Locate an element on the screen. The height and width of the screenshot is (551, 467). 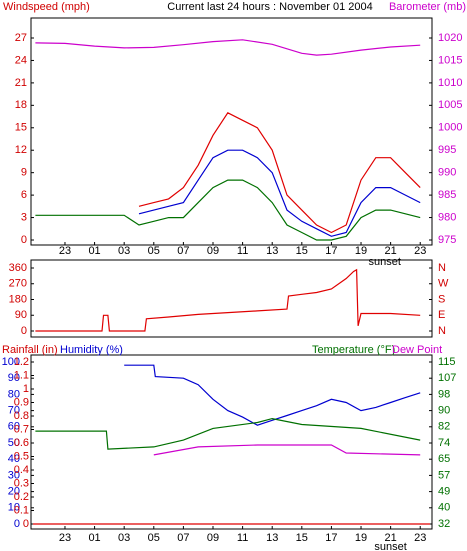
y2-tick-label: 1010 is located at coordinates (450, 83).